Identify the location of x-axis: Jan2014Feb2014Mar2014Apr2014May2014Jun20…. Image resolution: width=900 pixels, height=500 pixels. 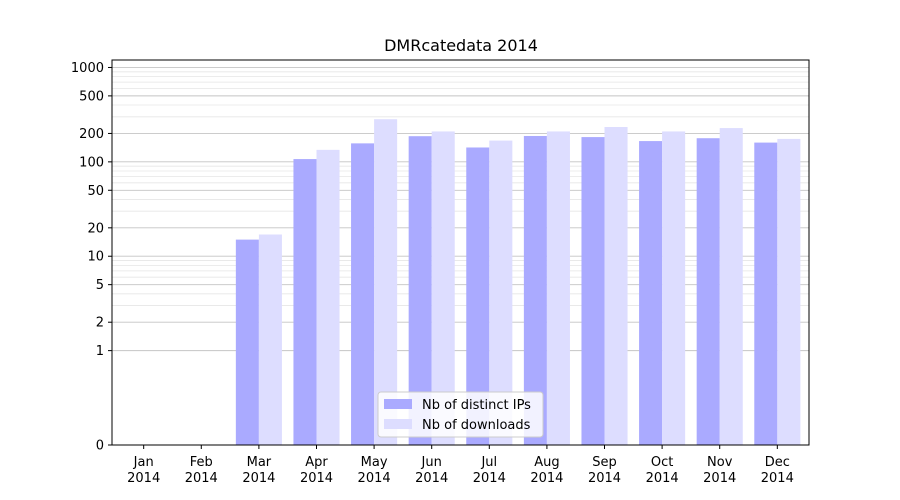
(460, 465).